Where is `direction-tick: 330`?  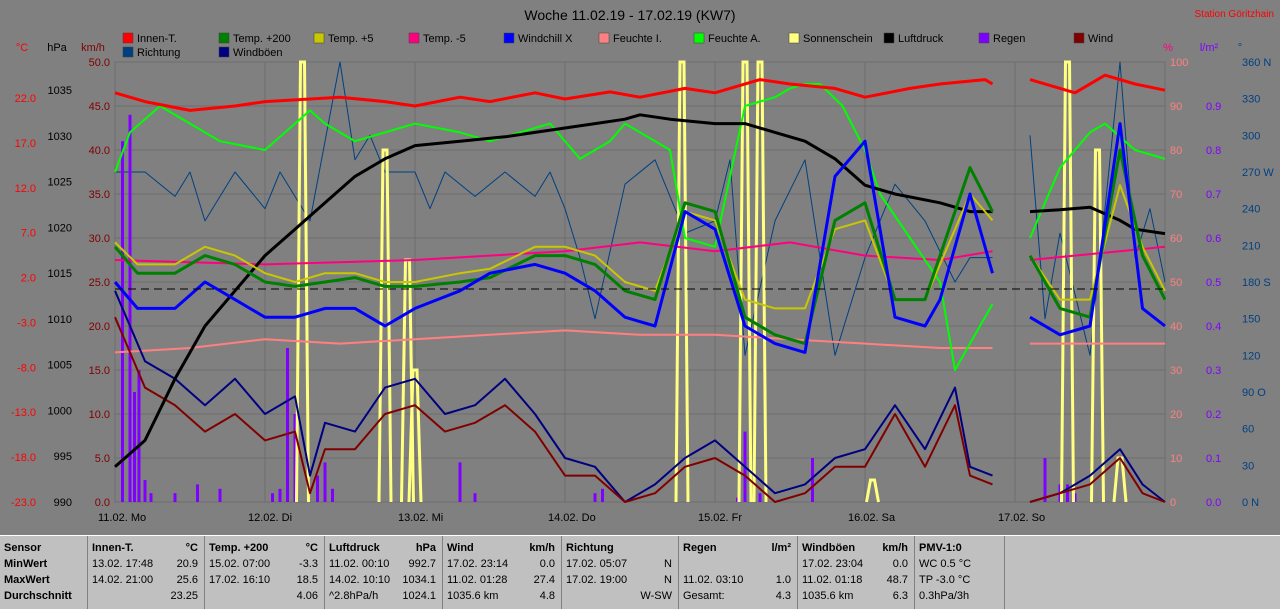
direction-tick: 330 is located at coordinates (1251, 100).